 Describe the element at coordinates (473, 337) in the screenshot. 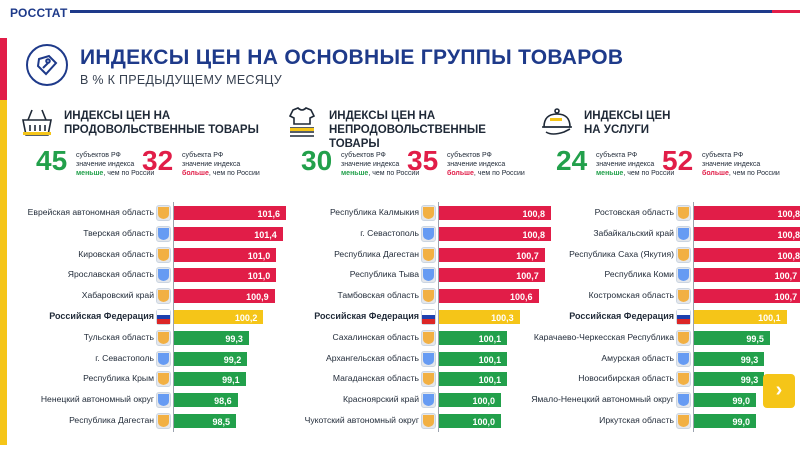

I see `index-bar: 100,1` at that location.